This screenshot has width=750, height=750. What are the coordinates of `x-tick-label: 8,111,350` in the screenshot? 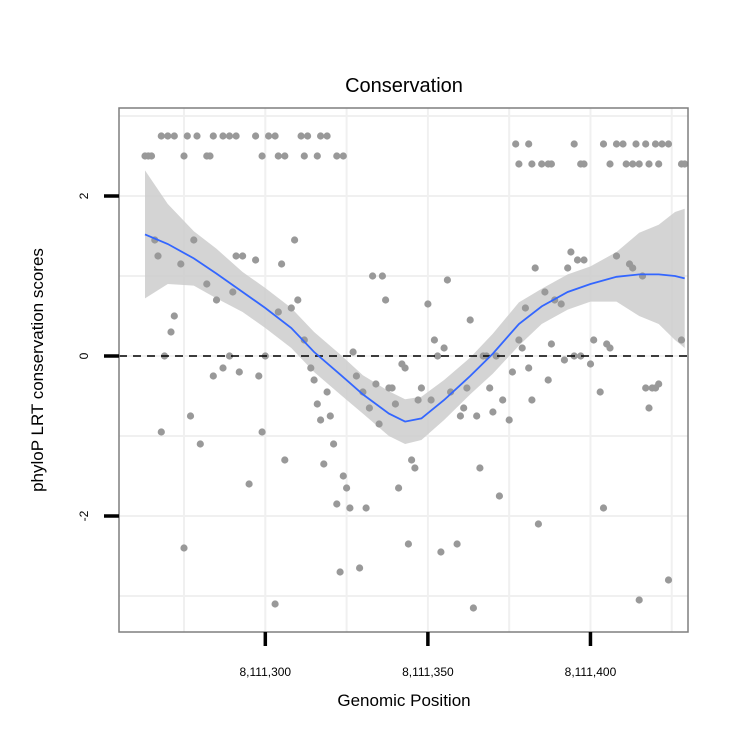 It's located at (428, 672).